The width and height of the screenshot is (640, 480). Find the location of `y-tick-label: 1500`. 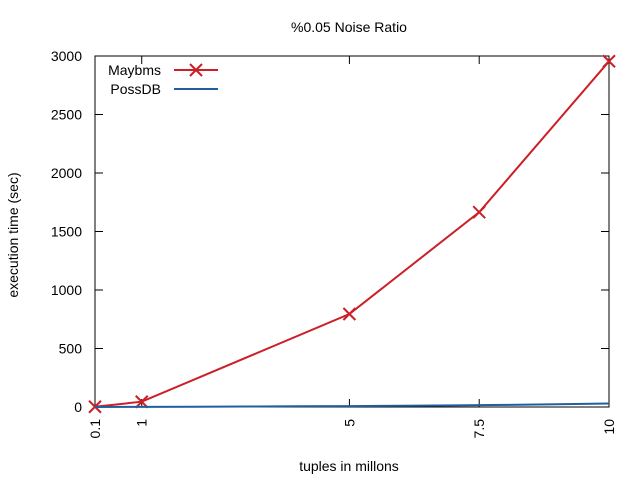

y-tick-label: 1500 is located at coordinates (66, 232).